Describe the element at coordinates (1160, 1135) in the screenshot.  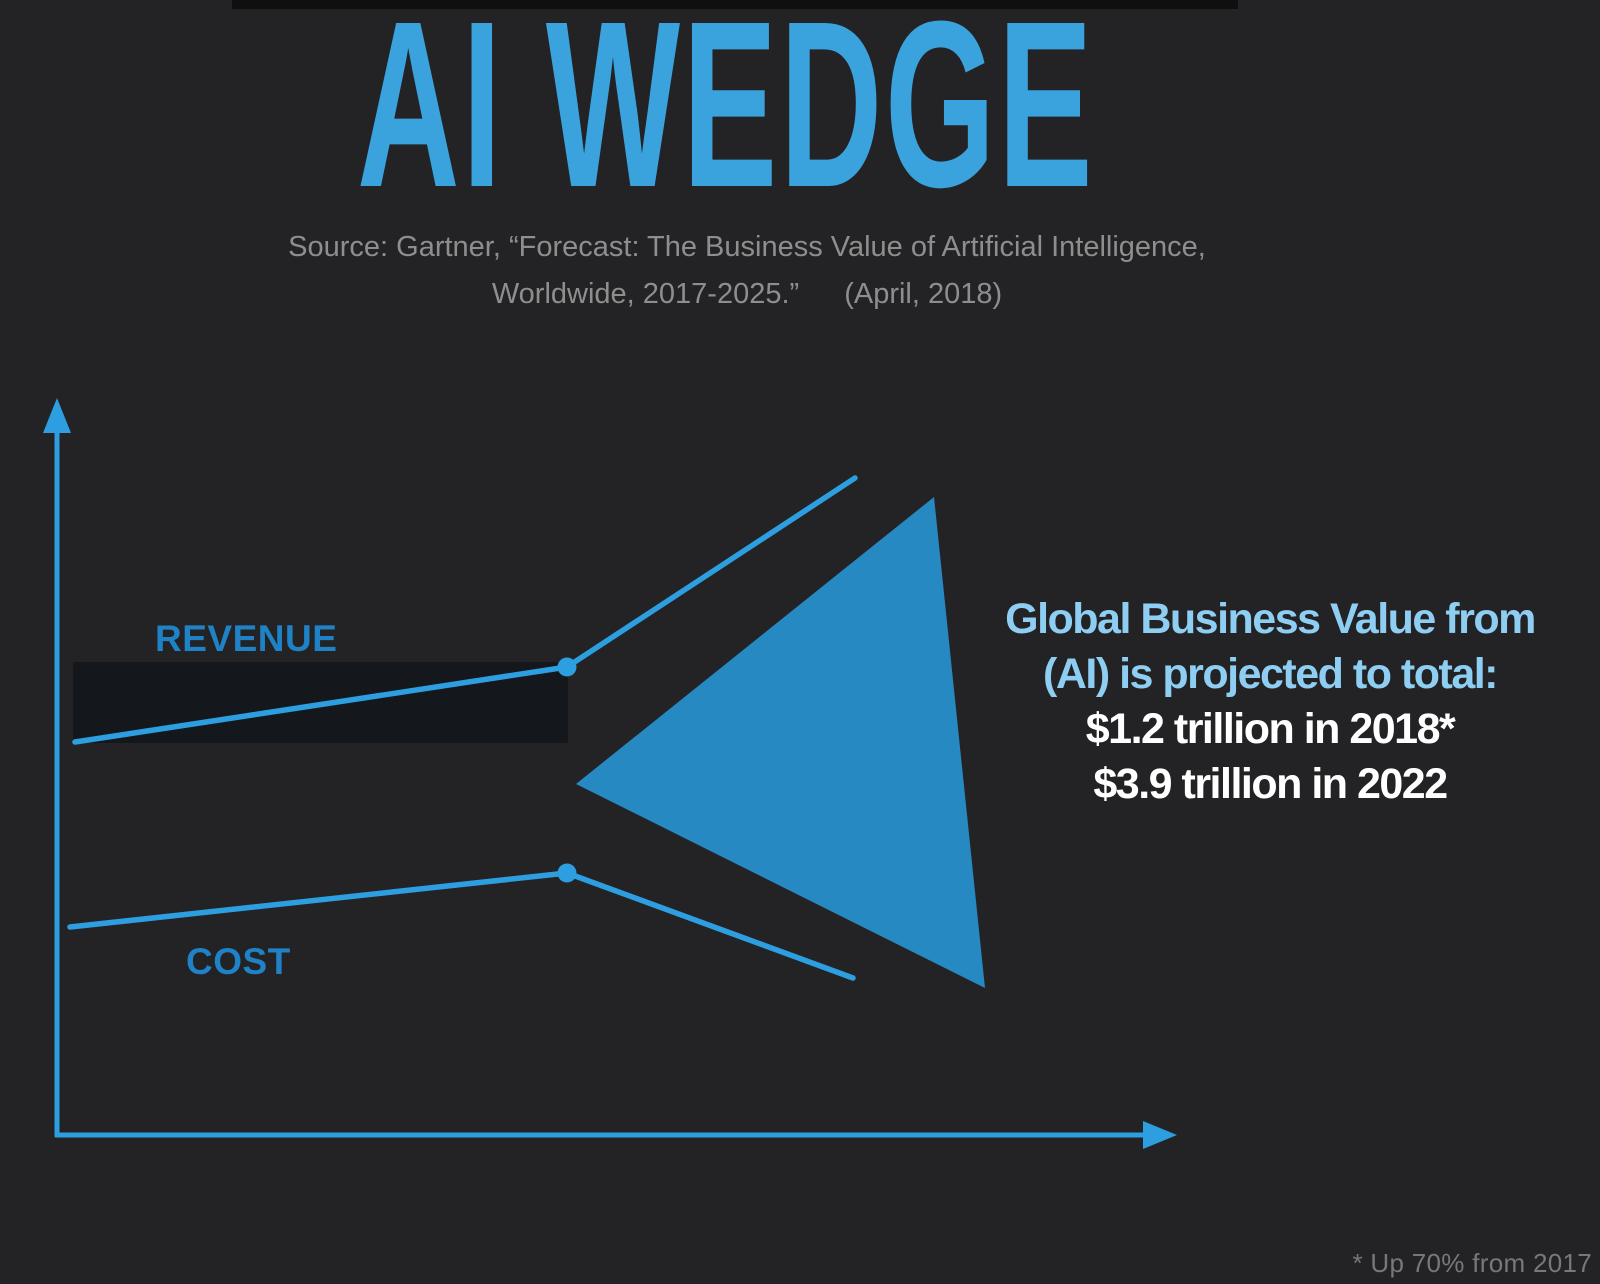
I see `x-axis-arrow-icon` at that location.